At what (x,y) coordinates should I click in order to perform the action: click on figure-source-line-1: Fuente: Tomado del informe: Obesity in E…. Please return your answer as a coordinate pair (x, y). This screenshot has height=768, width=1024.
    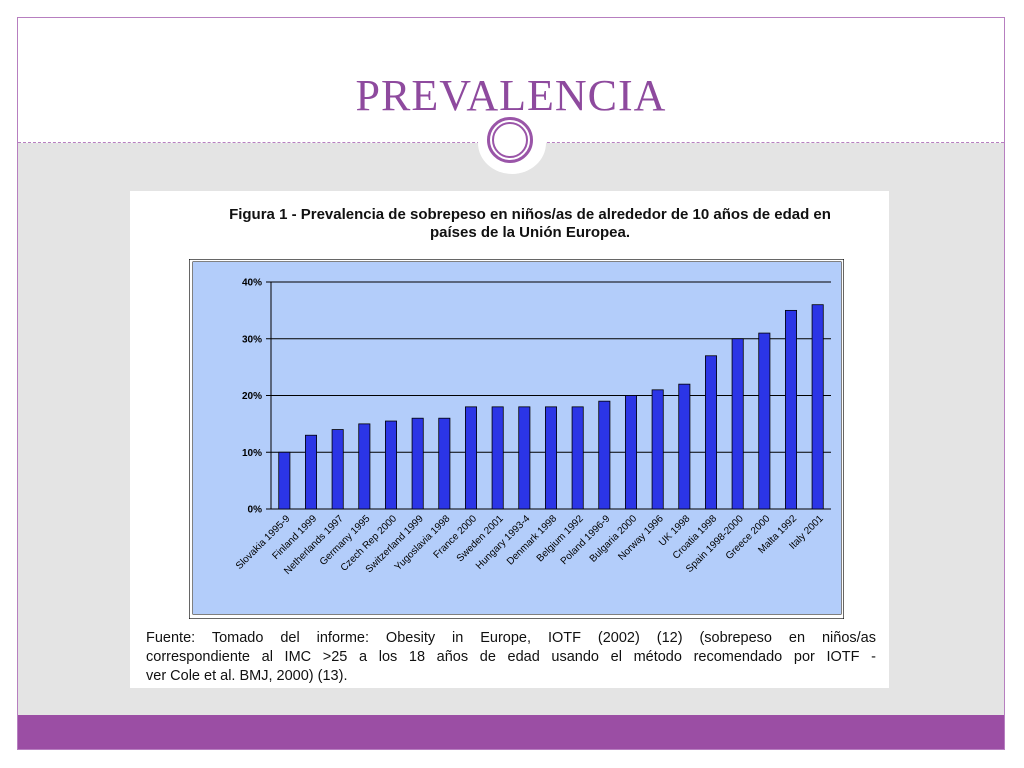
    Looking at the image, I should click on (511, 638).